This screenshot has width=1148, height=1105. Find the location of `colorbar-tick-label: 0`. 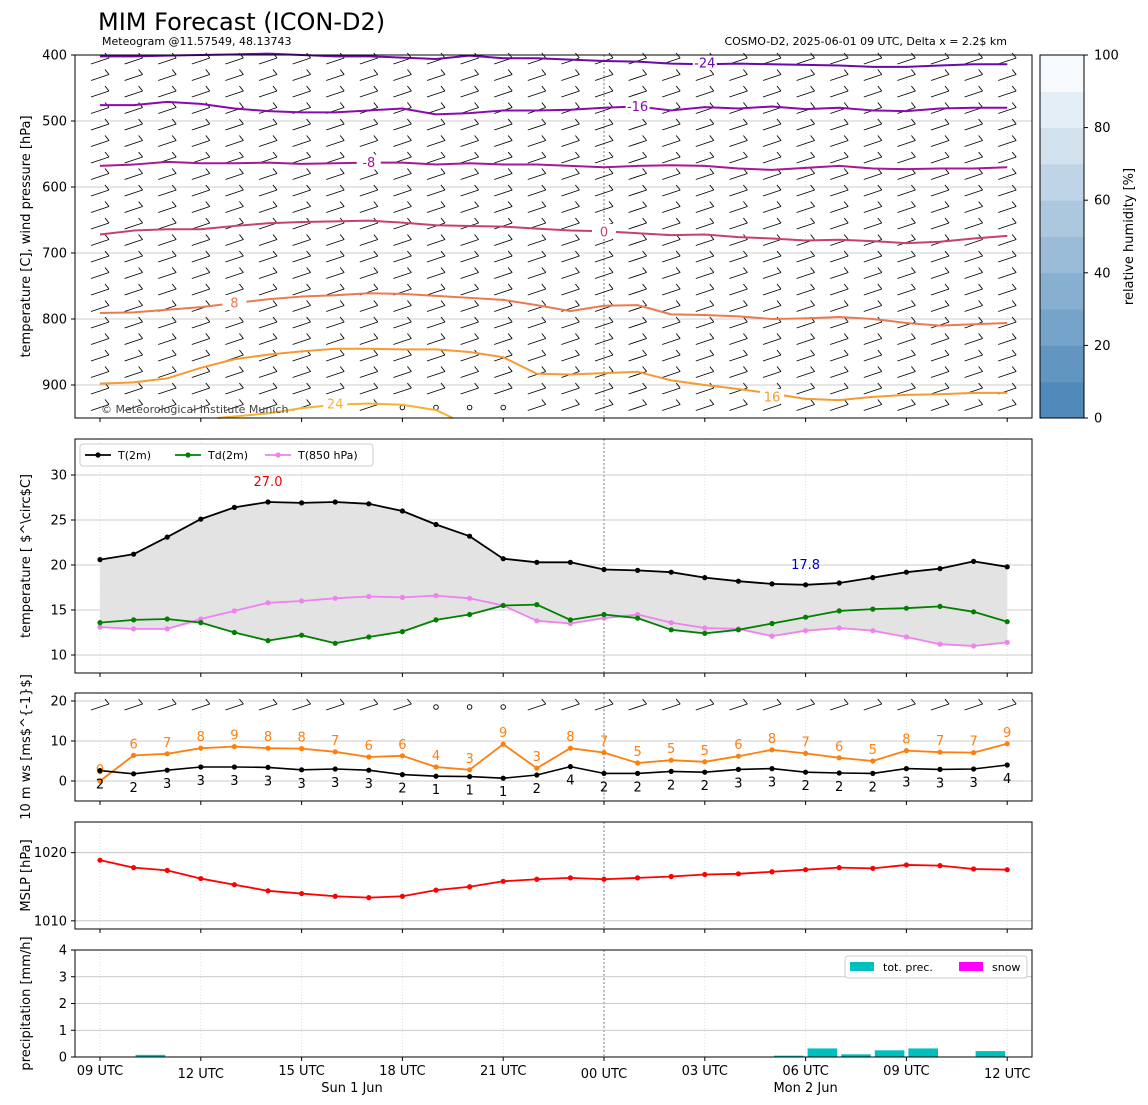

colorbar-tick-label: 0 is located at coordinates (1098, 419).